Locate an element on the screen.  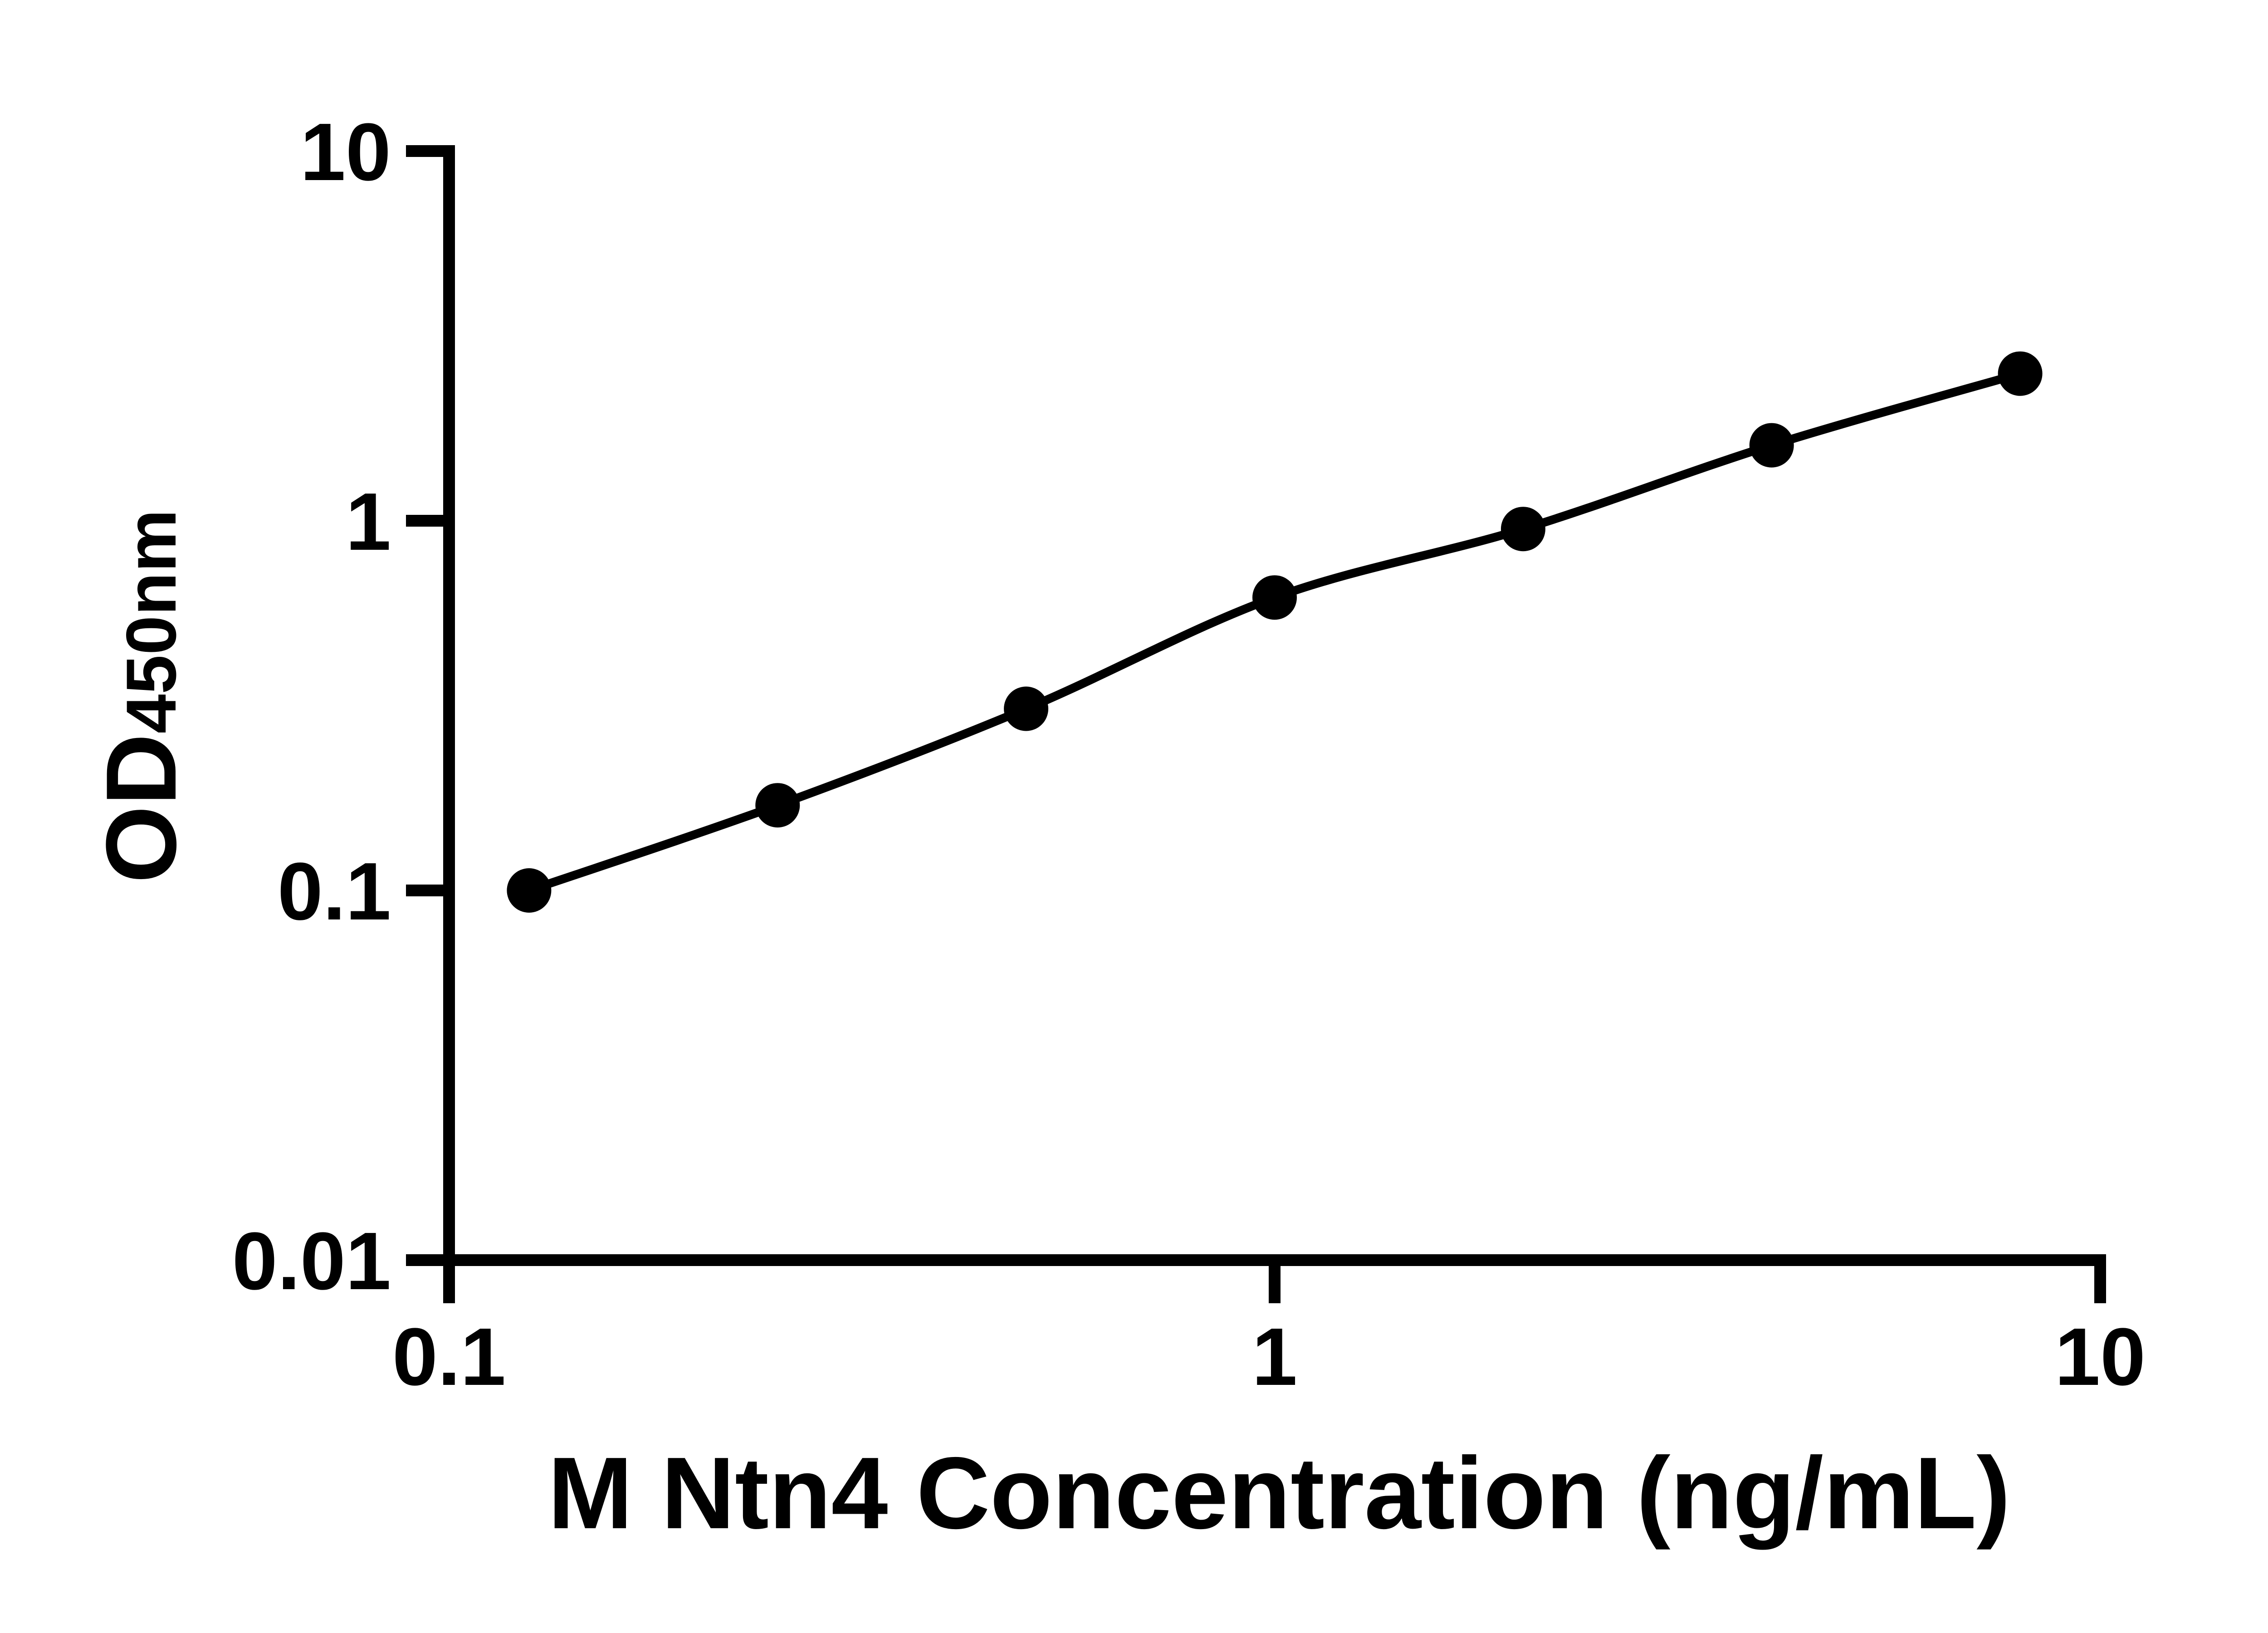
x-axis-title: M Ntn4 Concentration (ng/mL) is located at coordinates (1279, 1493).